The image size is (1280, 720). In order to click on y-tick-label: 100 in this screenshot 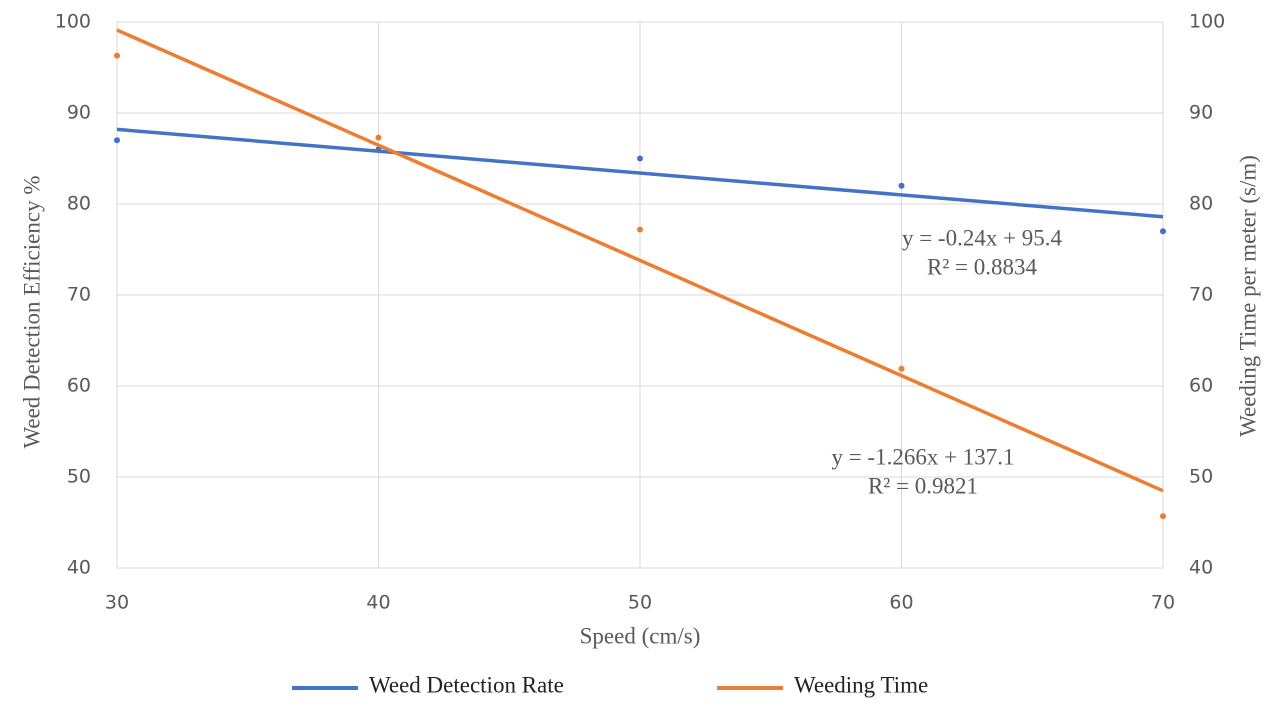, I will do `click(73, 22)`.